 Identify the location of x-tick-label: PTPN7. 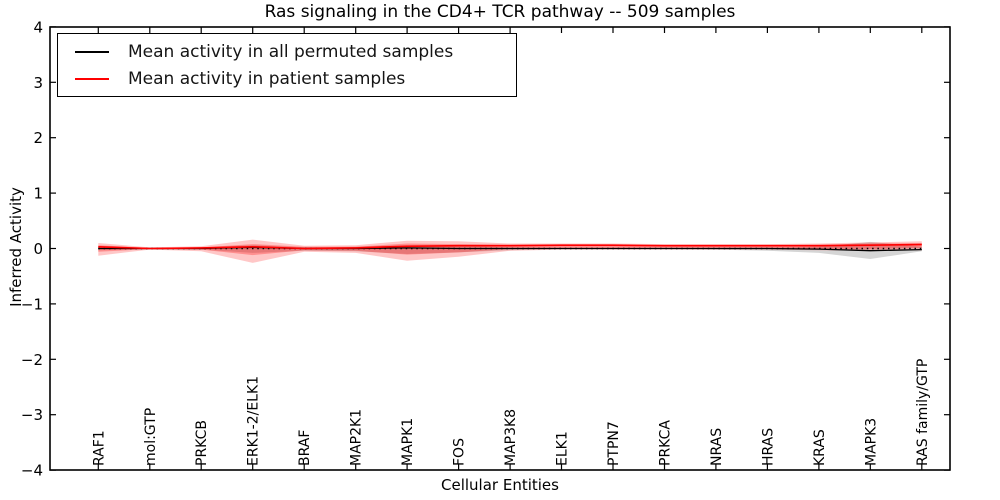
(614, 443).